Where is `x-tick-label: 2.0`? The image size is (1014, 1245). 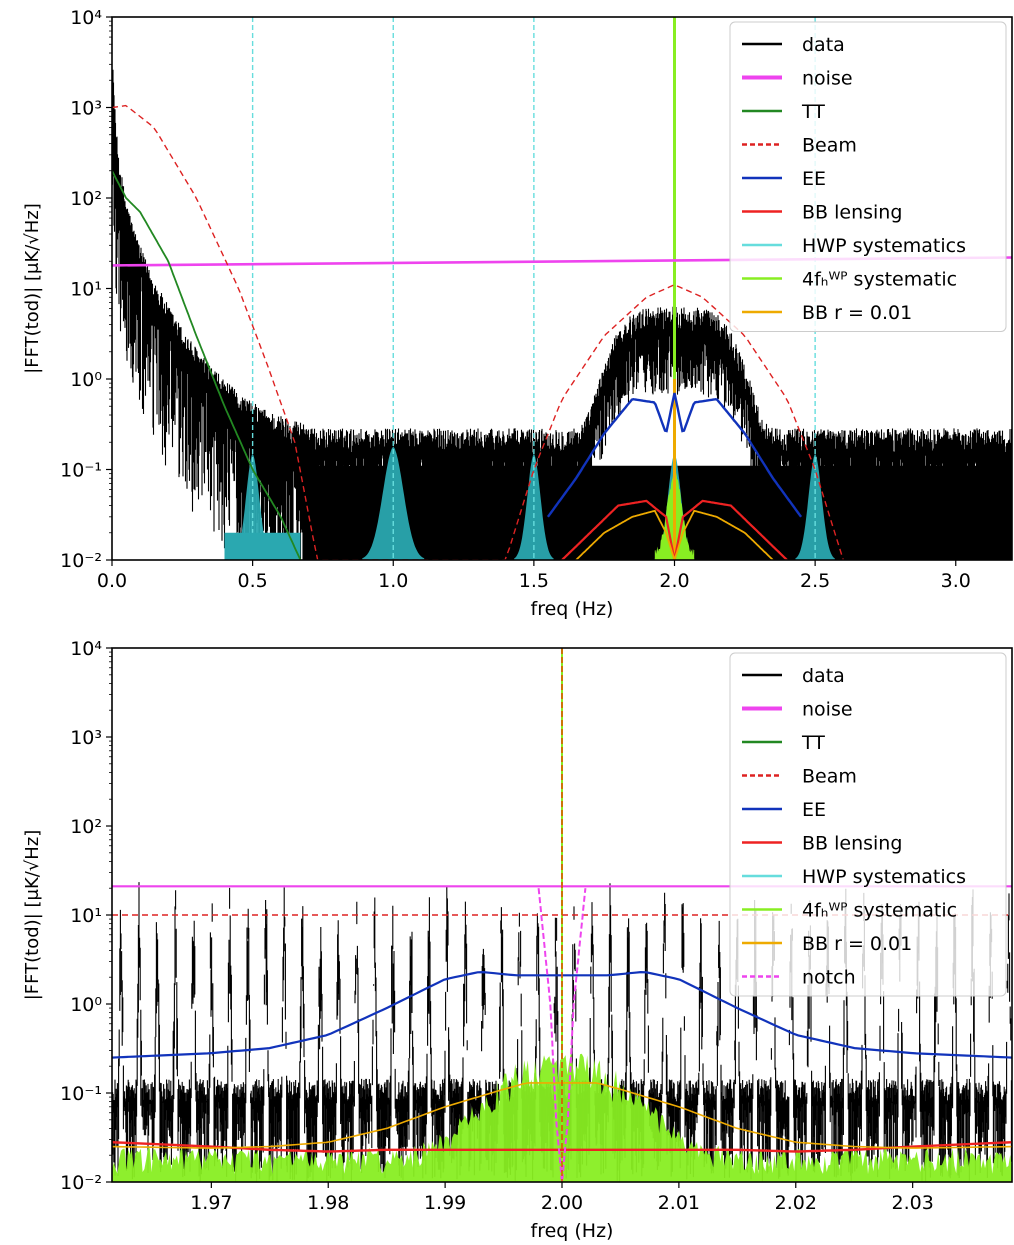
x-tick-label: 2.0 is located at coordinates (674, 581).